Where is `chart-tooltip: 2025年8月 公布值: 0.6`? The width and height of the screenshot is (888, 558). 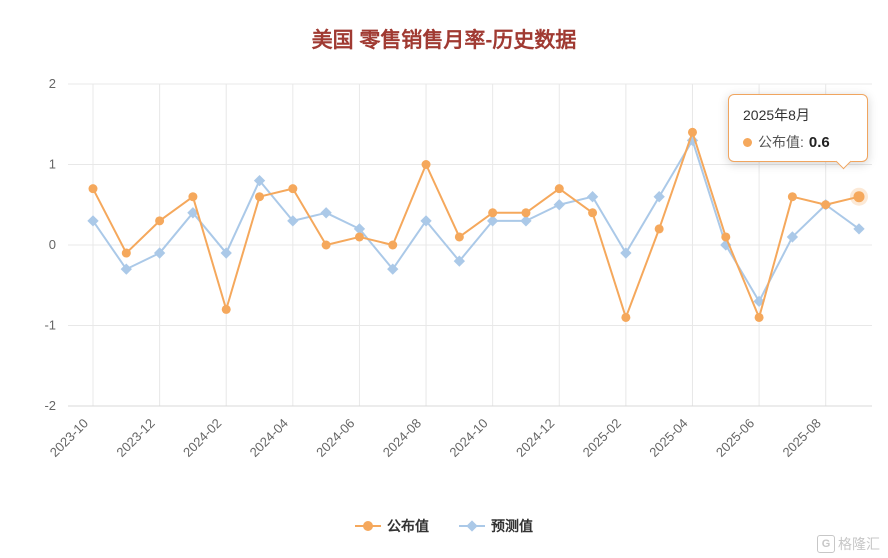 chart-tooltip: 2025年8月 公布值: 0.6 is located at coordinates (798, 128).